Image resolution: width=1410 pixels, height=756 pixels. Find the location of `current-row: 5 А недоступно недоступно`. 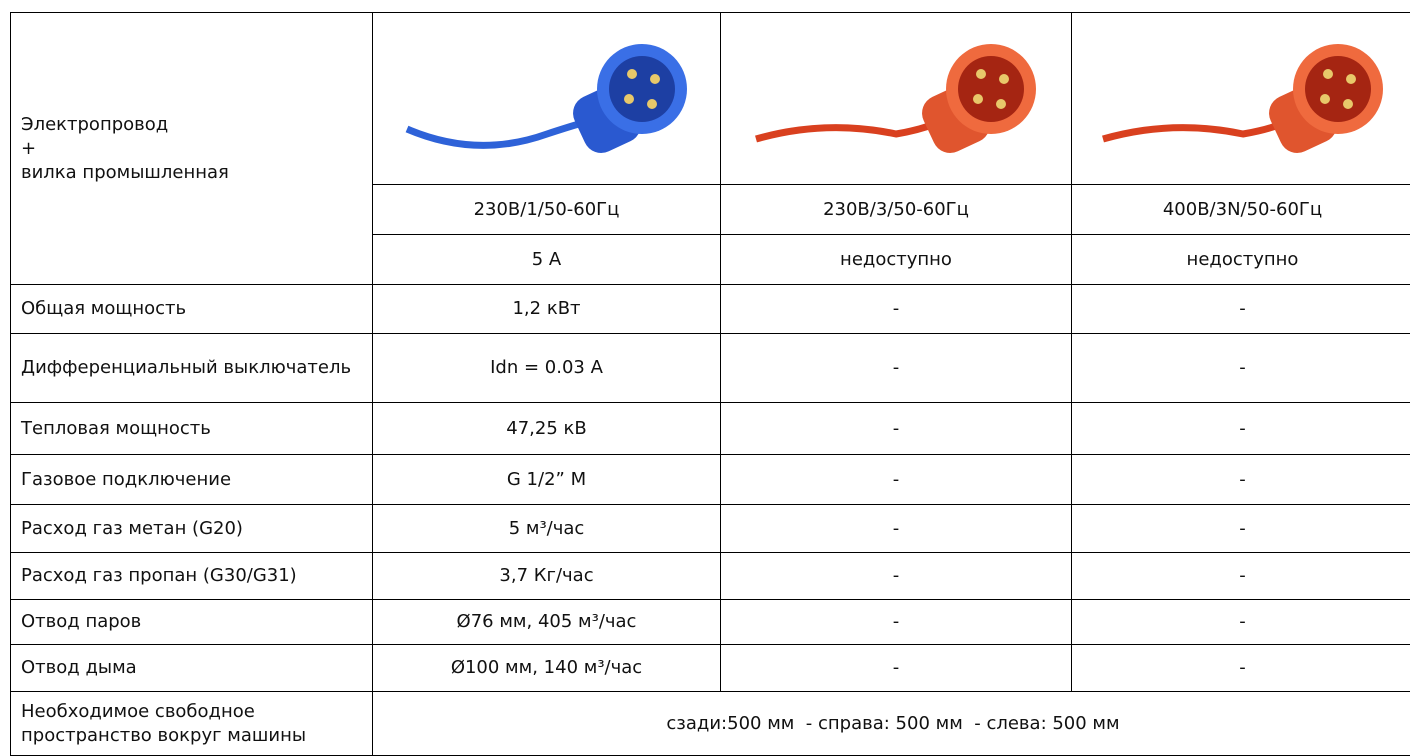

current-row: 5 А недоступно недоступно is located at coordinates (710, 259).